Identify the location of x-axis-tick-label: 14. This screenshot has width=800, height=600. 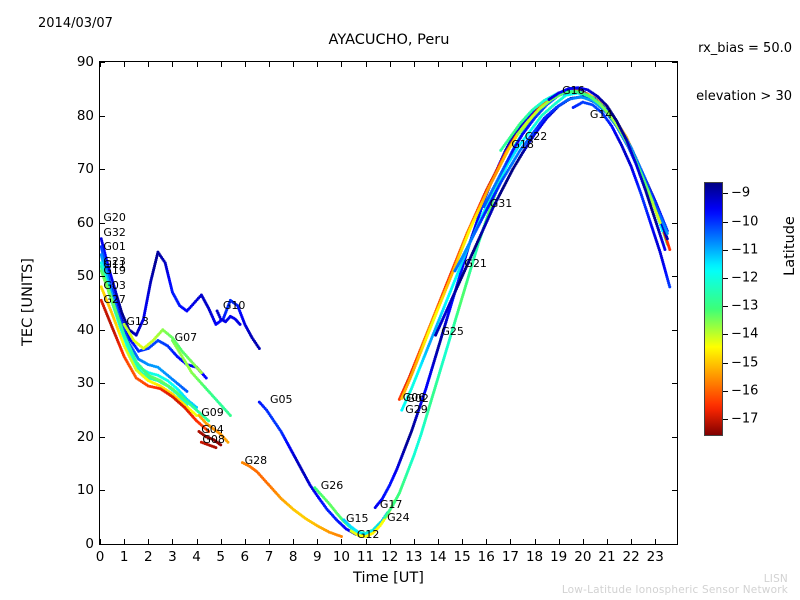
(438, 557).